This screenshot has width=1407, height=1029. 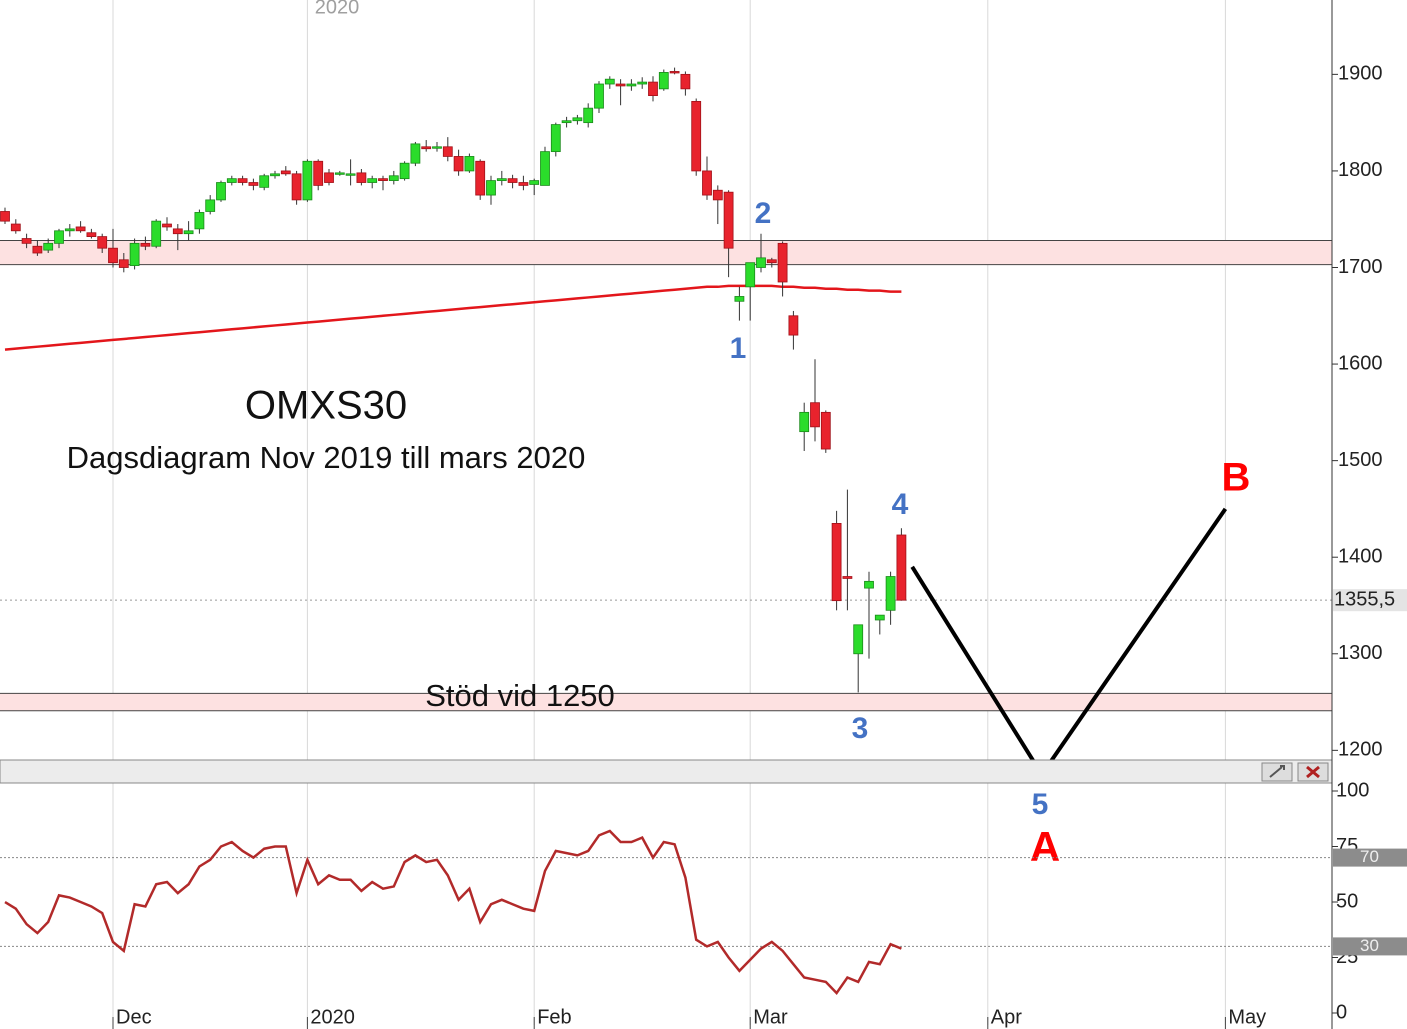 I want to click on wave-label: A, so click(x=1045, y=846).